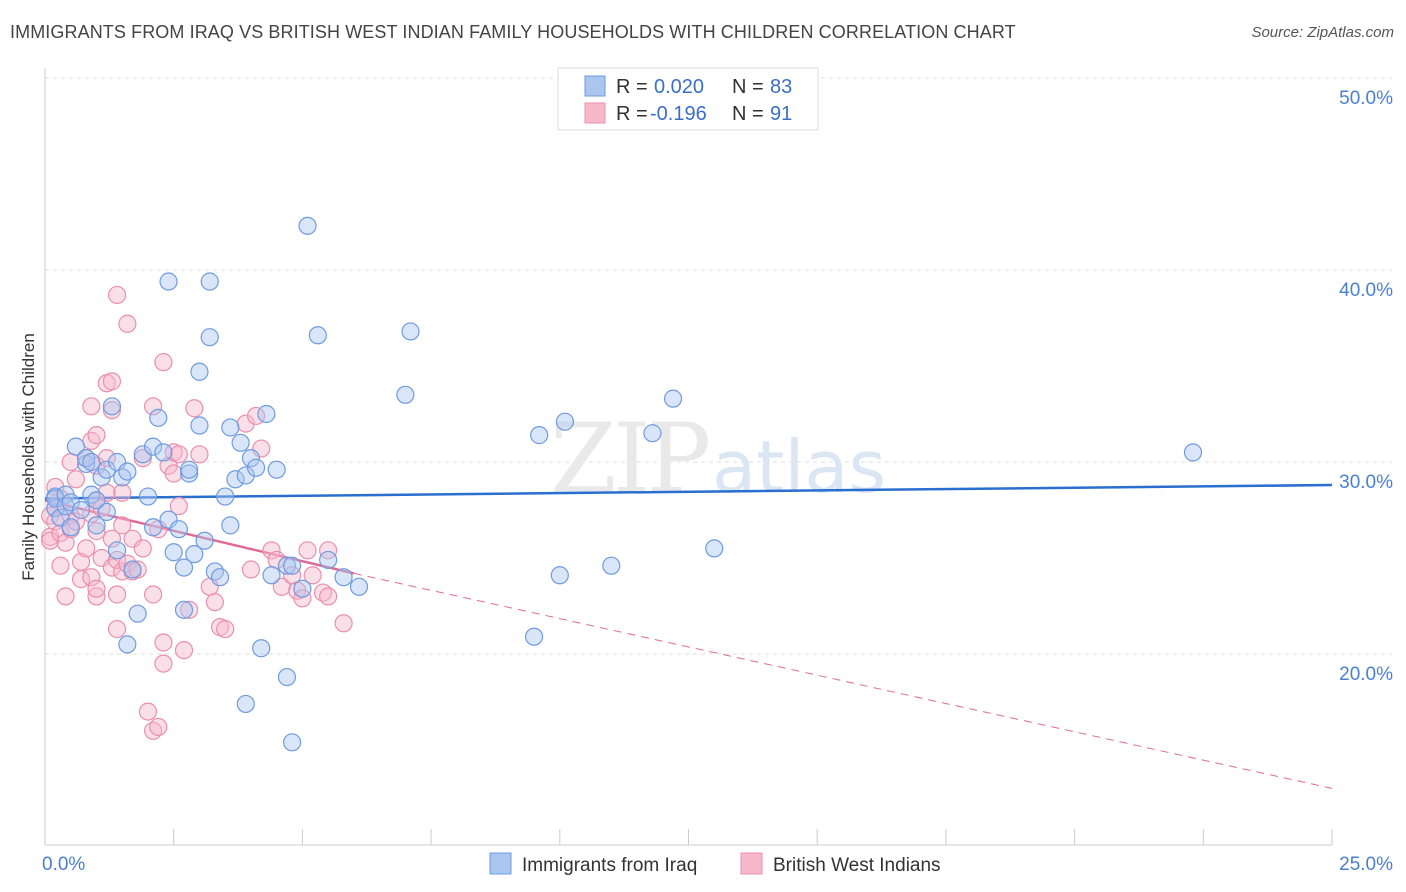  What do you see at coordinates (748, 87) in the screenshot?
I see `legend-n-label-1: N =` at bounding box center [748, 87].